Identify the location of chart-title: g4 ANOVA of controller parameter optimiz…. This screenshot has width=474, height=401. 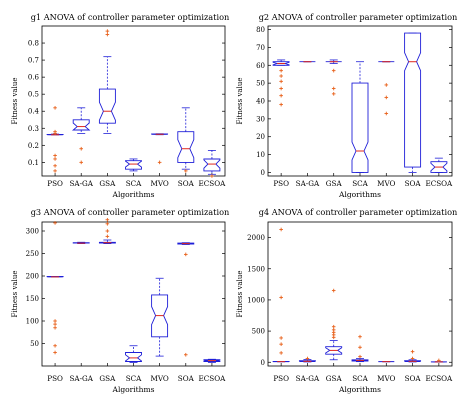
(358, 212).